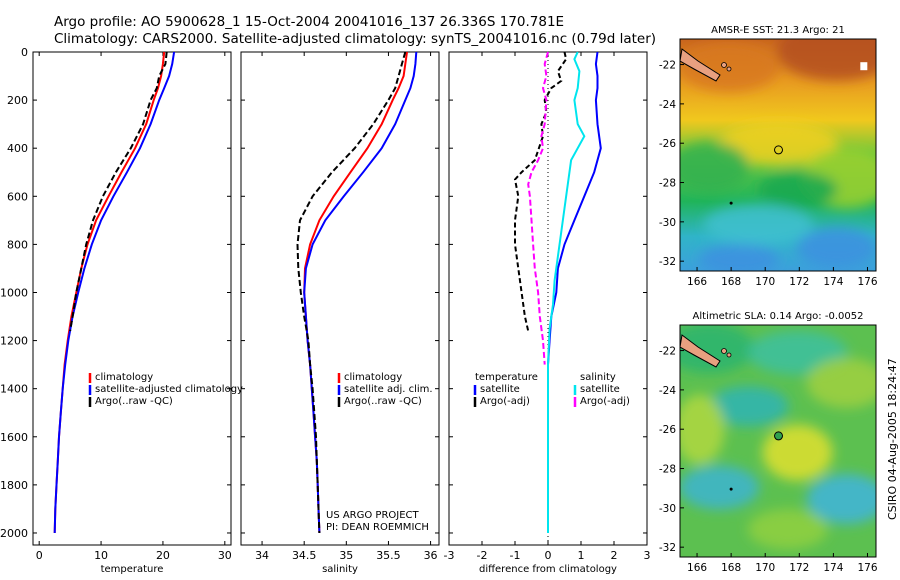  I want to click on credit-line-2: PI: DEAN ROEMMICH, so click(377, 527).